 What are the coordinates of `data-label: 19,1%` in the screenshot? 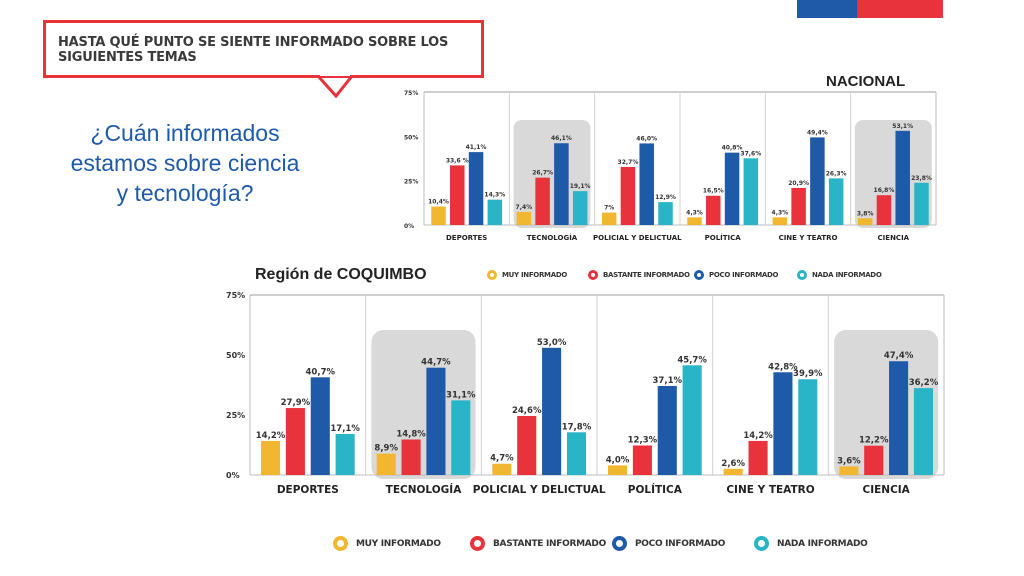 It's located at (580, 186).